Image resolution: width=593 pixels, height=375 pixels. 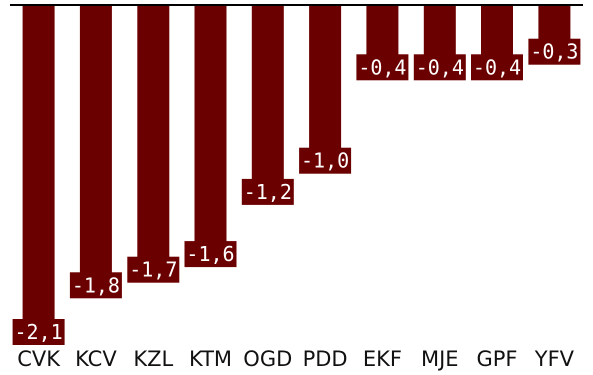 I want to click on x-tick-label-mje: MJE, so click(x=440, y=359).